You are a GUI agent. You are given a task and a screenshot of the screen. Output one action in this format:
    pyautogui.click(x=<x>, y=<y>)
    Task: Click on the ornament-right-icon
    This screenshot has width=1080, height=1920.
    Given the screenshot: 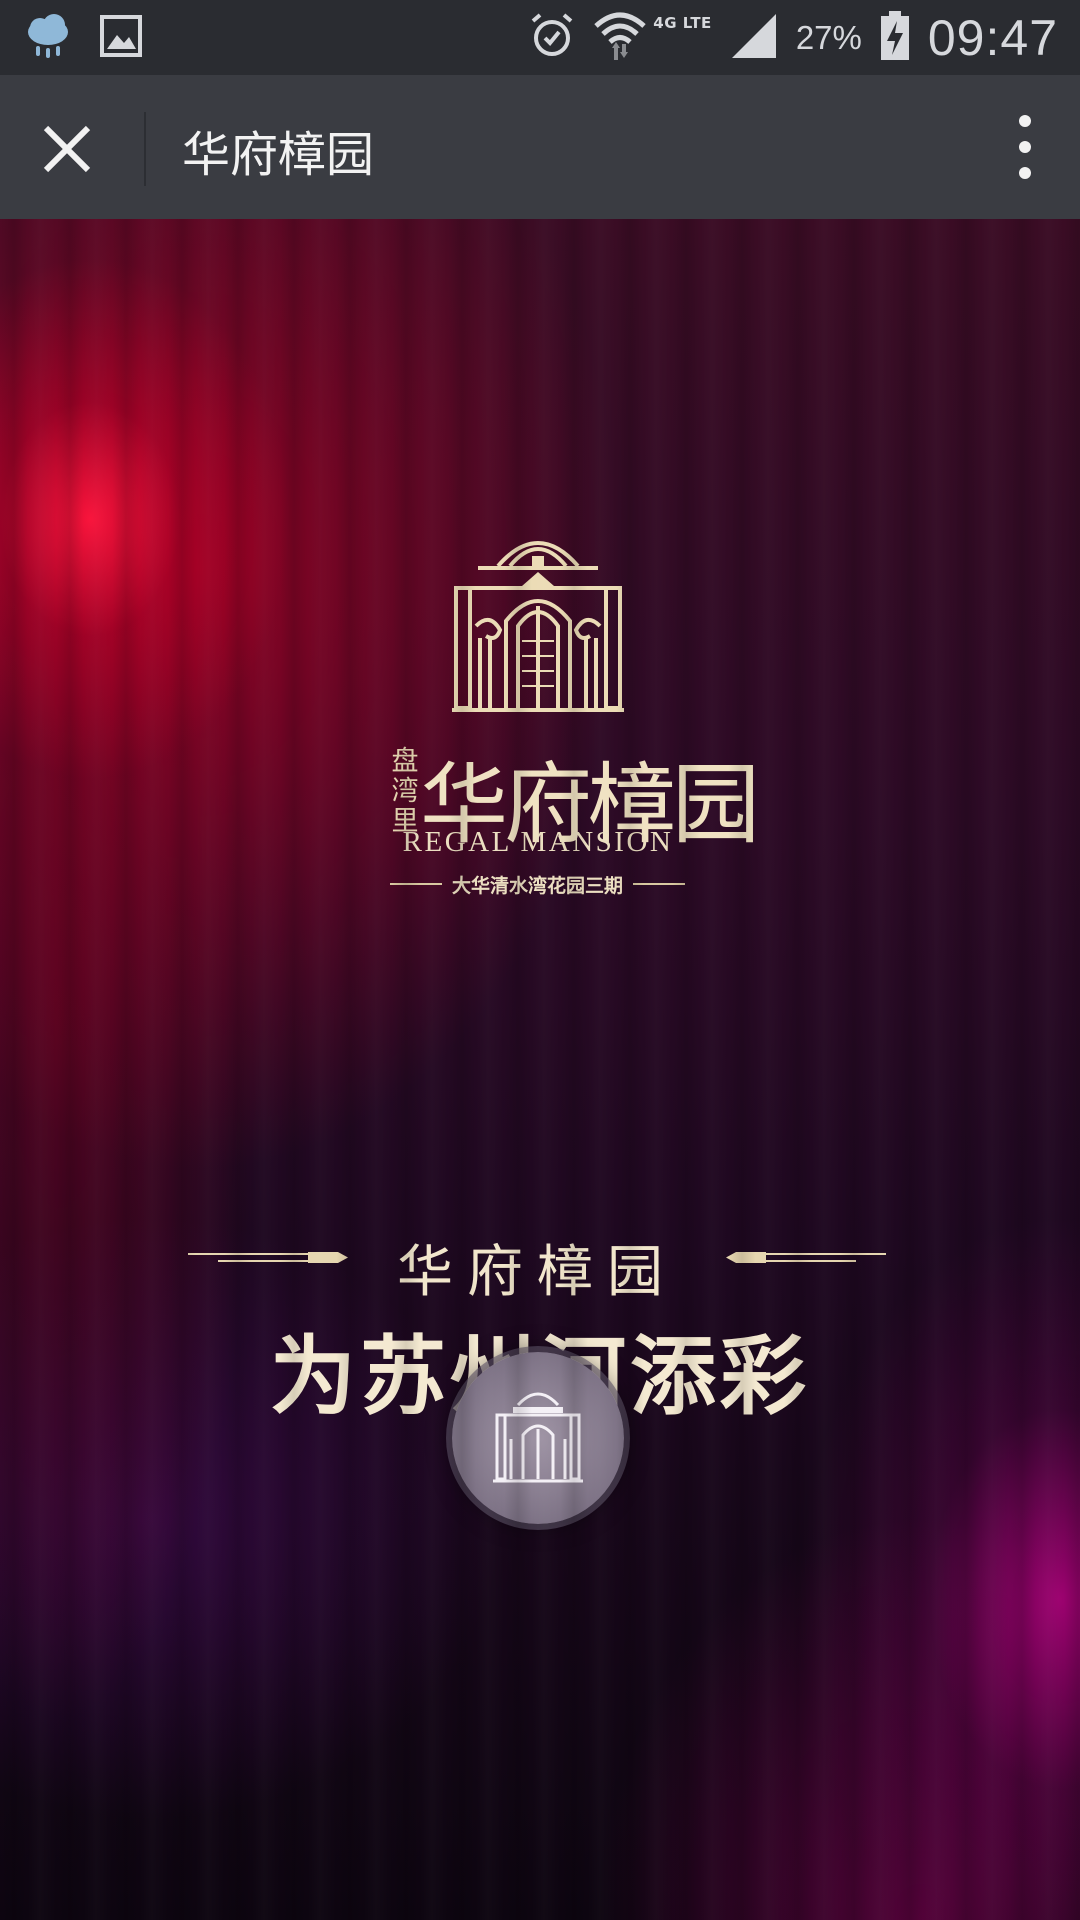 What is the action you would take?
    pyautogui.click(x=806, y=1257)
    